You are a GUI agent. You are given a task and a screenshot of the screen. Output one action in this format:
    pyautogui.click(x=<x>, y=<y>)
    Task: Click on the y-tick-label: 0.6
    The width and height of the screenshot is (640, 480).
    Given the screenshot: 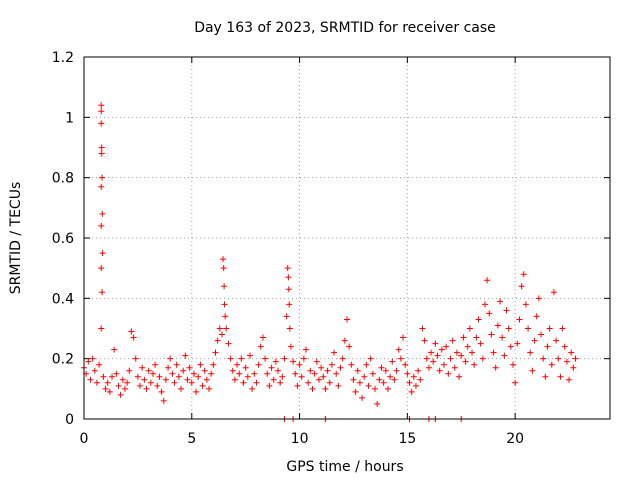 What is the action you would take?
    pyautogui.click(x=63, y=239)
    